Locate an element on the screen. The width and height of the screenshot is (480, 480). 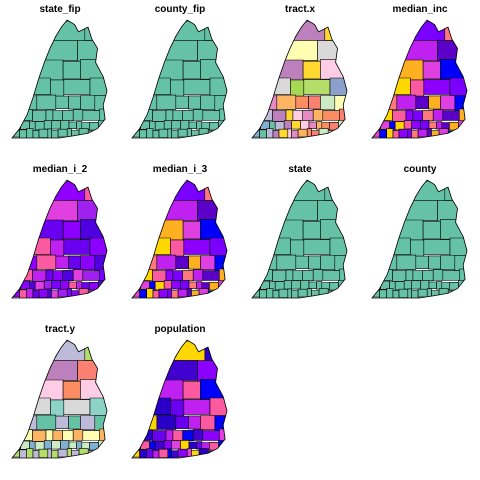
panel-title: median_i_3 is located at coordinates (180, 169).